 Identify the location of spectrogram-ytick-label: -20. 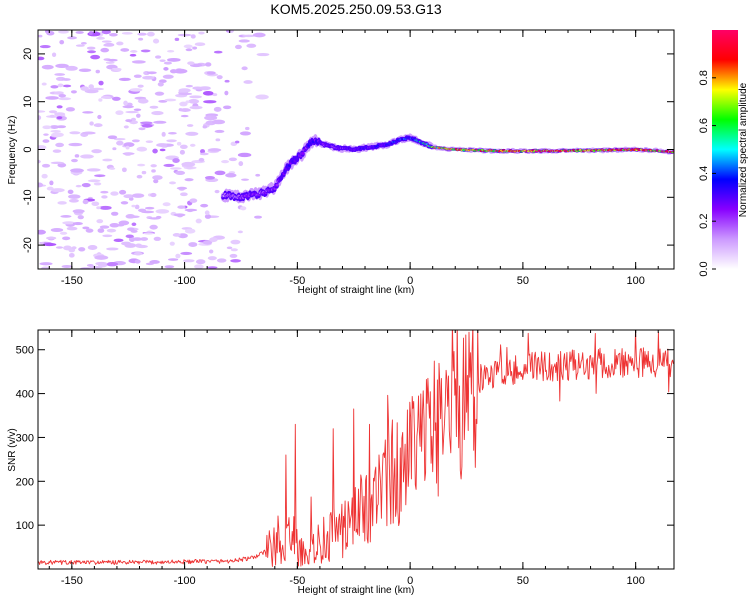
(28, 245).